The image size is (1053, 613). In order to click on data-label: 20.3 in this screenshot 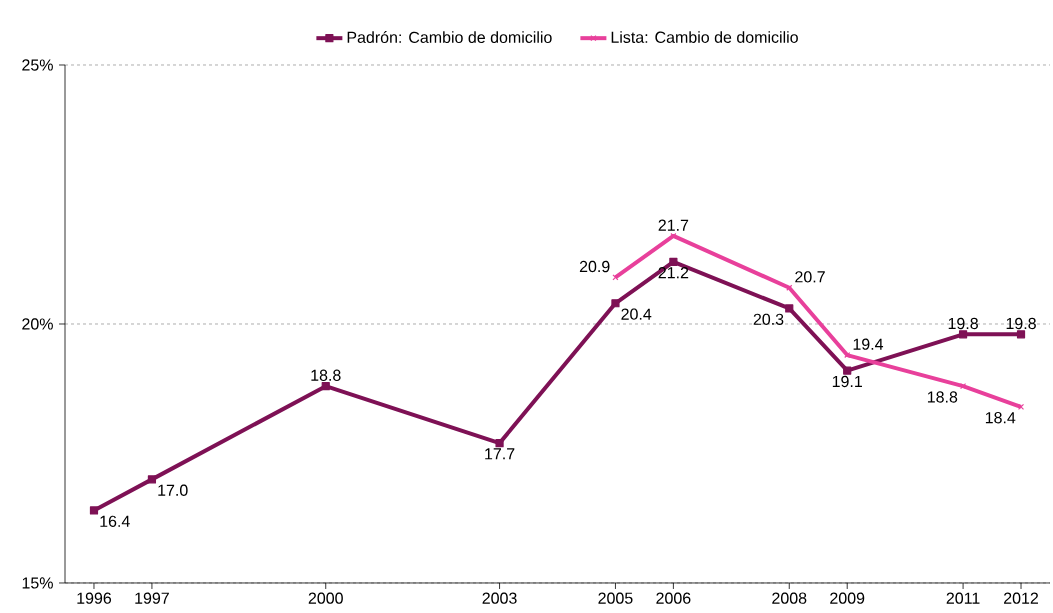, I will do `click(768, 319)`.